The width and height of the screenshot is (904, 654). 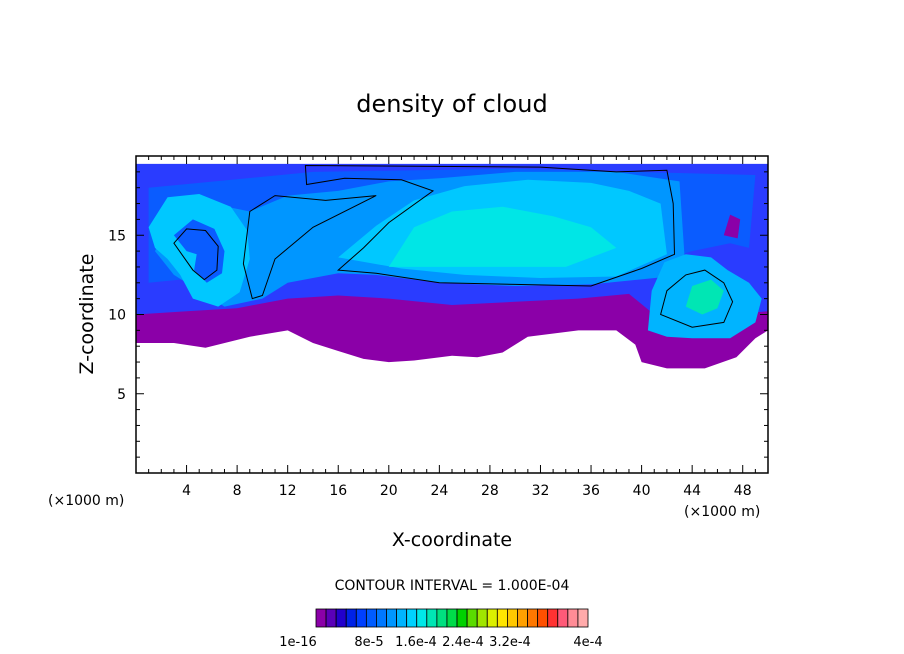 I want to click on contour-main, so click(x=490, y=225).